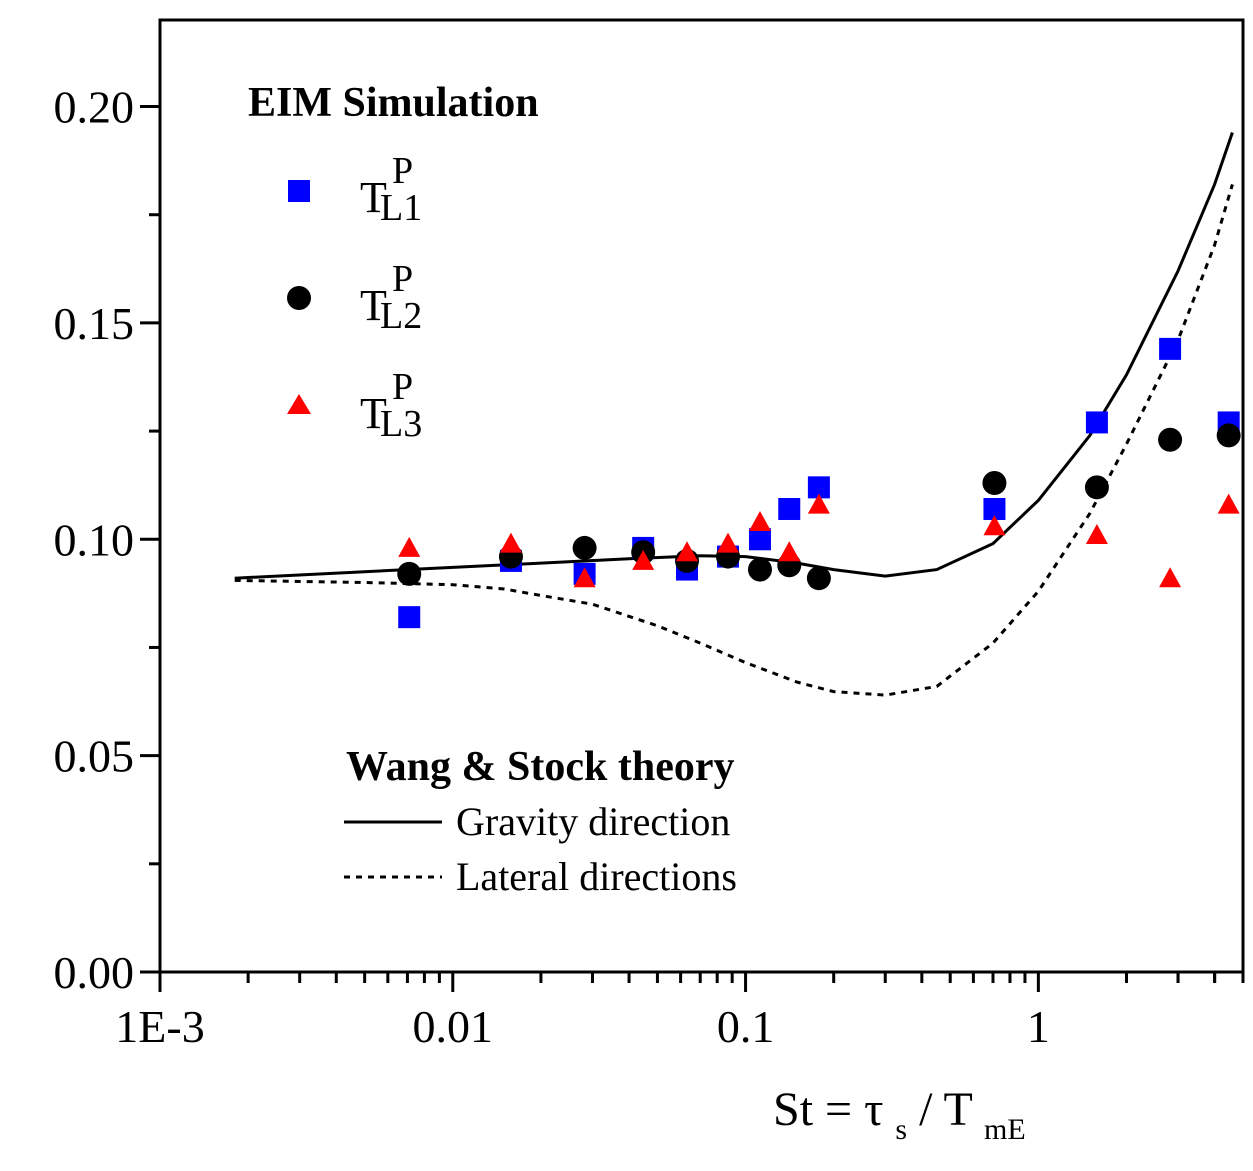  Describe the element at coordinates (355, 294) in the screenshot. I see `legend-entry-l2: T P L2` at that location.